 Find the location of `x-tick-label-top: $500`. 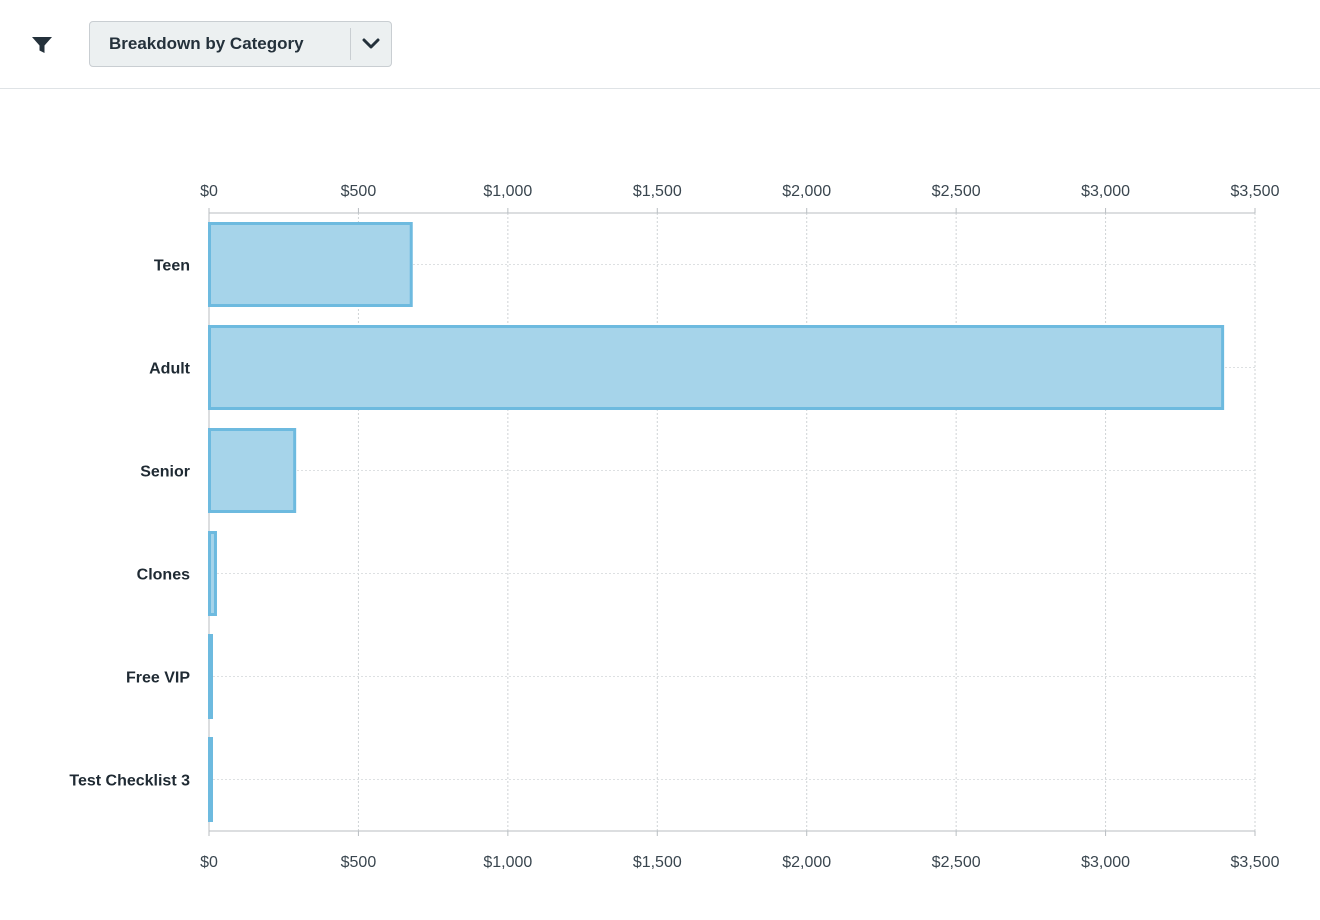

x-tick-label-top: $500 is located at coordinates (359, 191).